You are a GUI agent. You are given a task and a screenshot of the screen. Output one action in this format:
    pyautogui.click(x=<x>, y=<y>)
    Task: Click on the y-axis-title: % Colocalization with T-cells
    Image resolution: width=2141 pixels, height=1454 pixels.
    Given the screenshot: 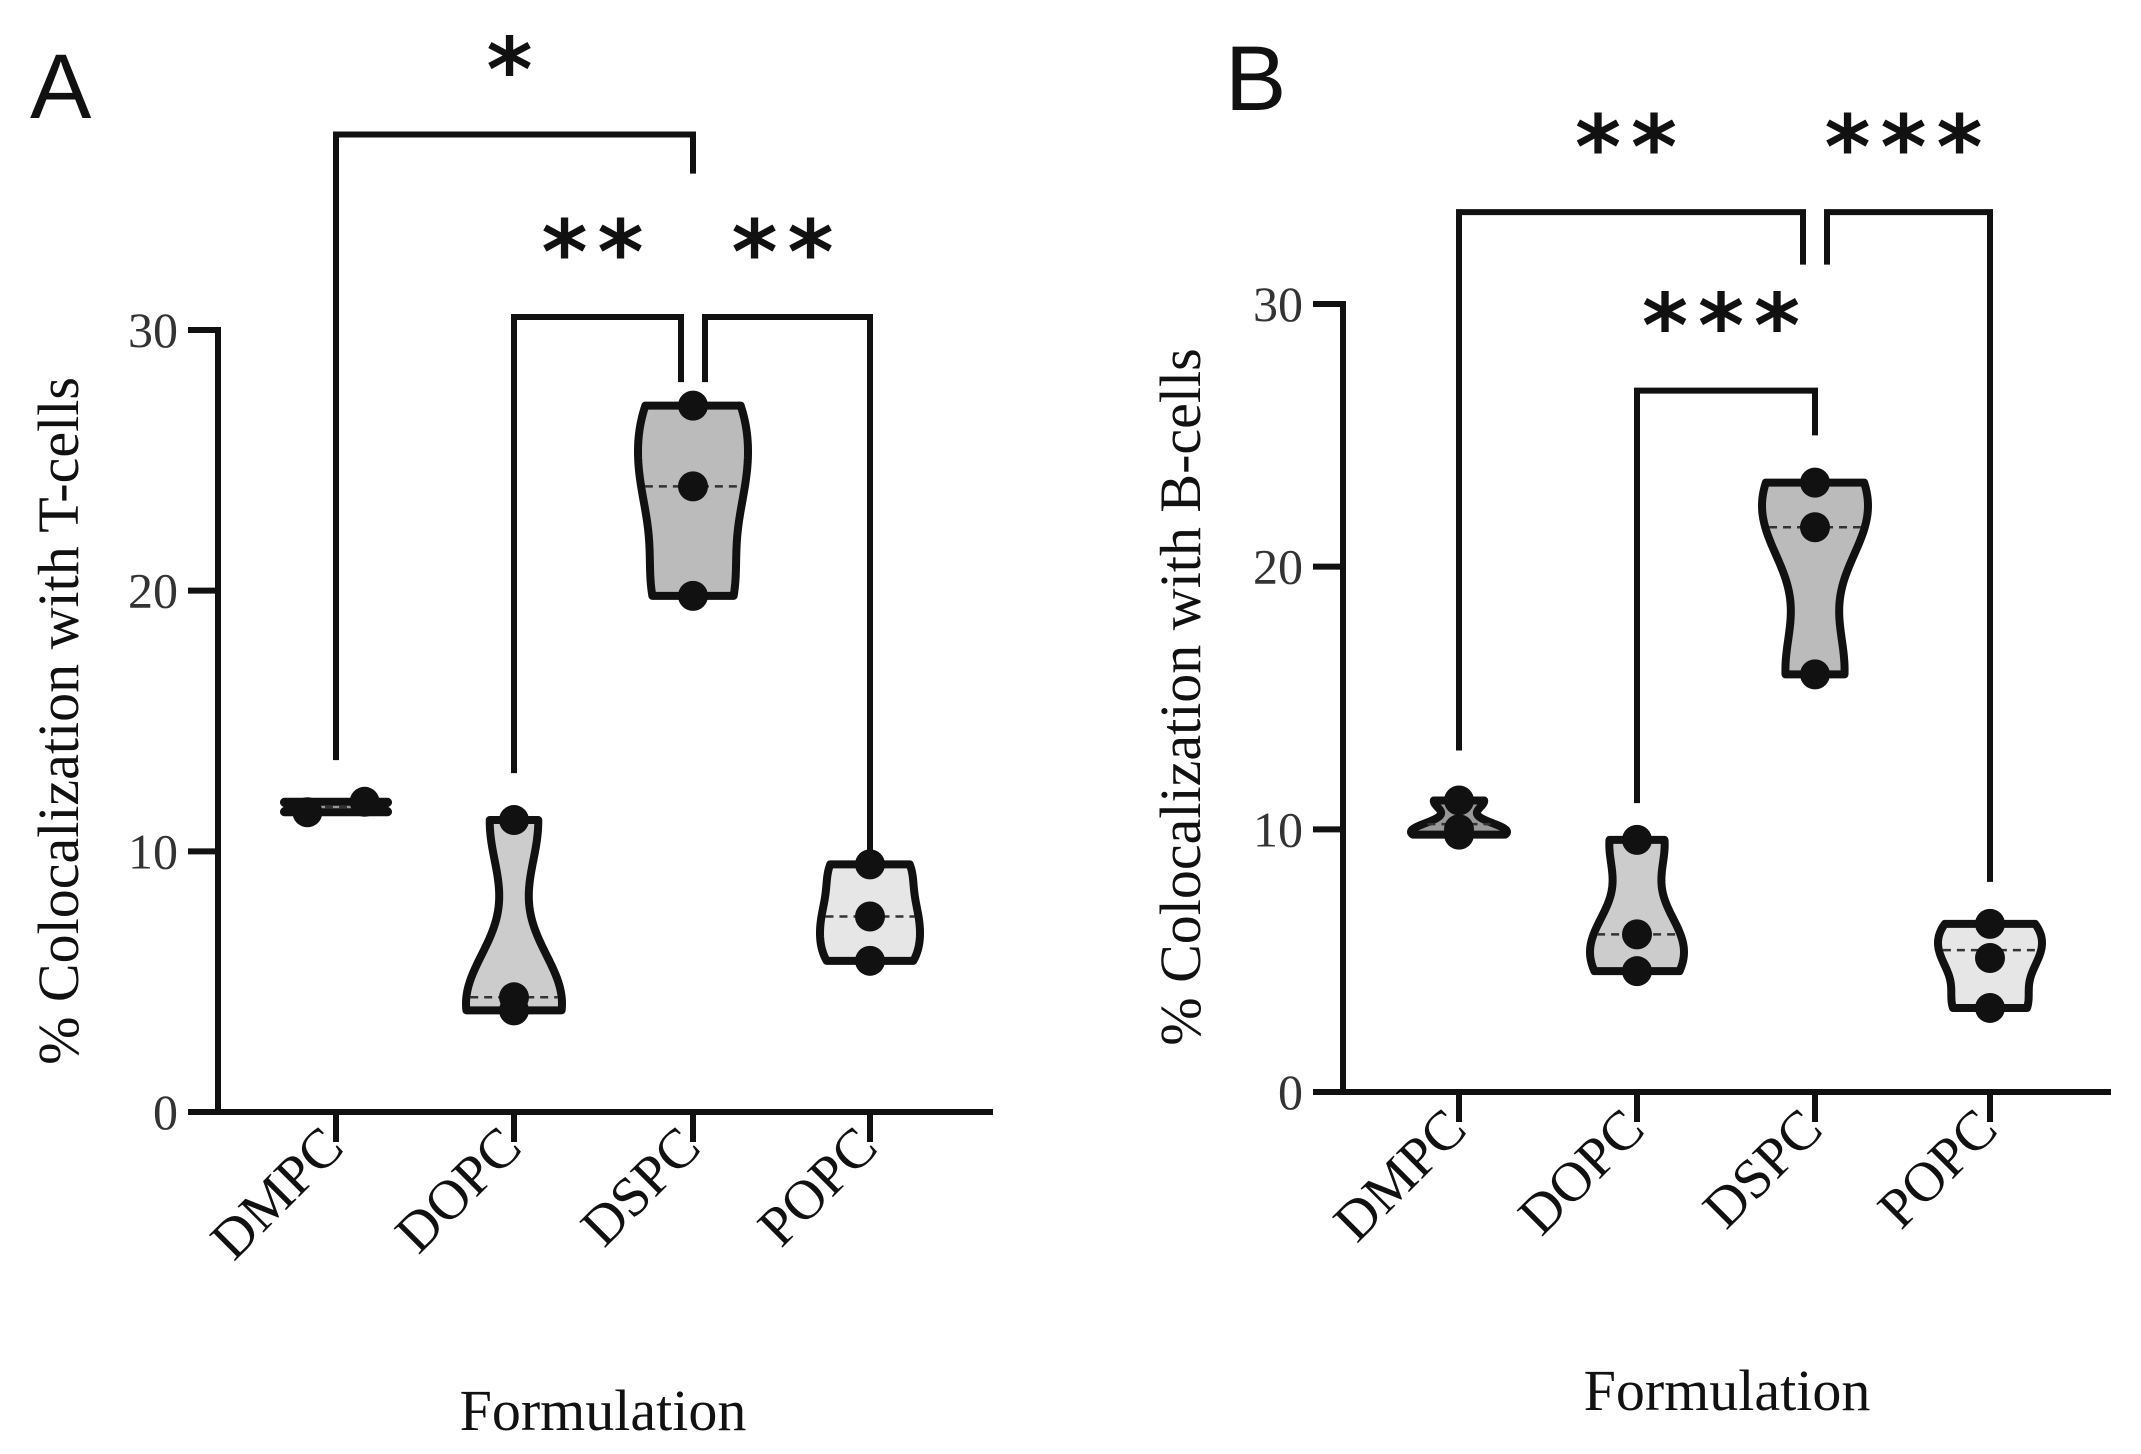 What is the action you would take?
    pyautogui.click(x=58, y=721)
    